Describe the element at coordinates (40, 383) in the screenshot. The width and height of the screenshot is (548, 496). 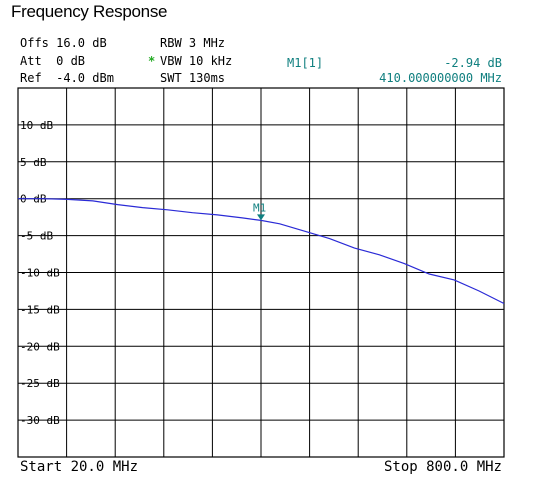
I see `y-tick-label: -25 dB` at that location.